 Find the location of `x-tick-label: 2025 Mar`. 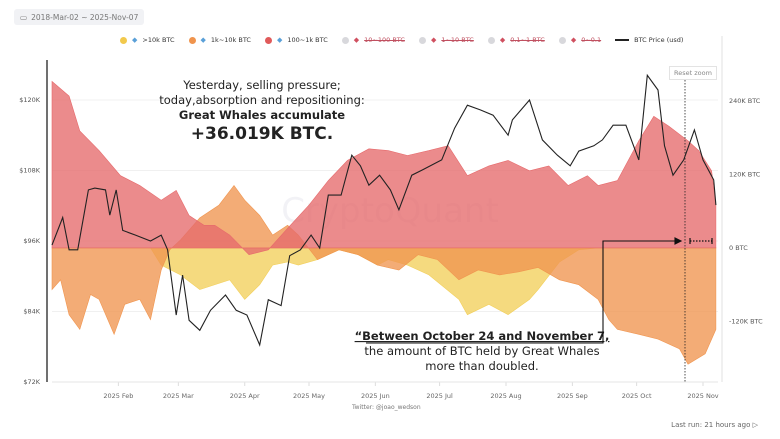

x-tick-label: 2025 Mar is located at coordinates (178, 396).